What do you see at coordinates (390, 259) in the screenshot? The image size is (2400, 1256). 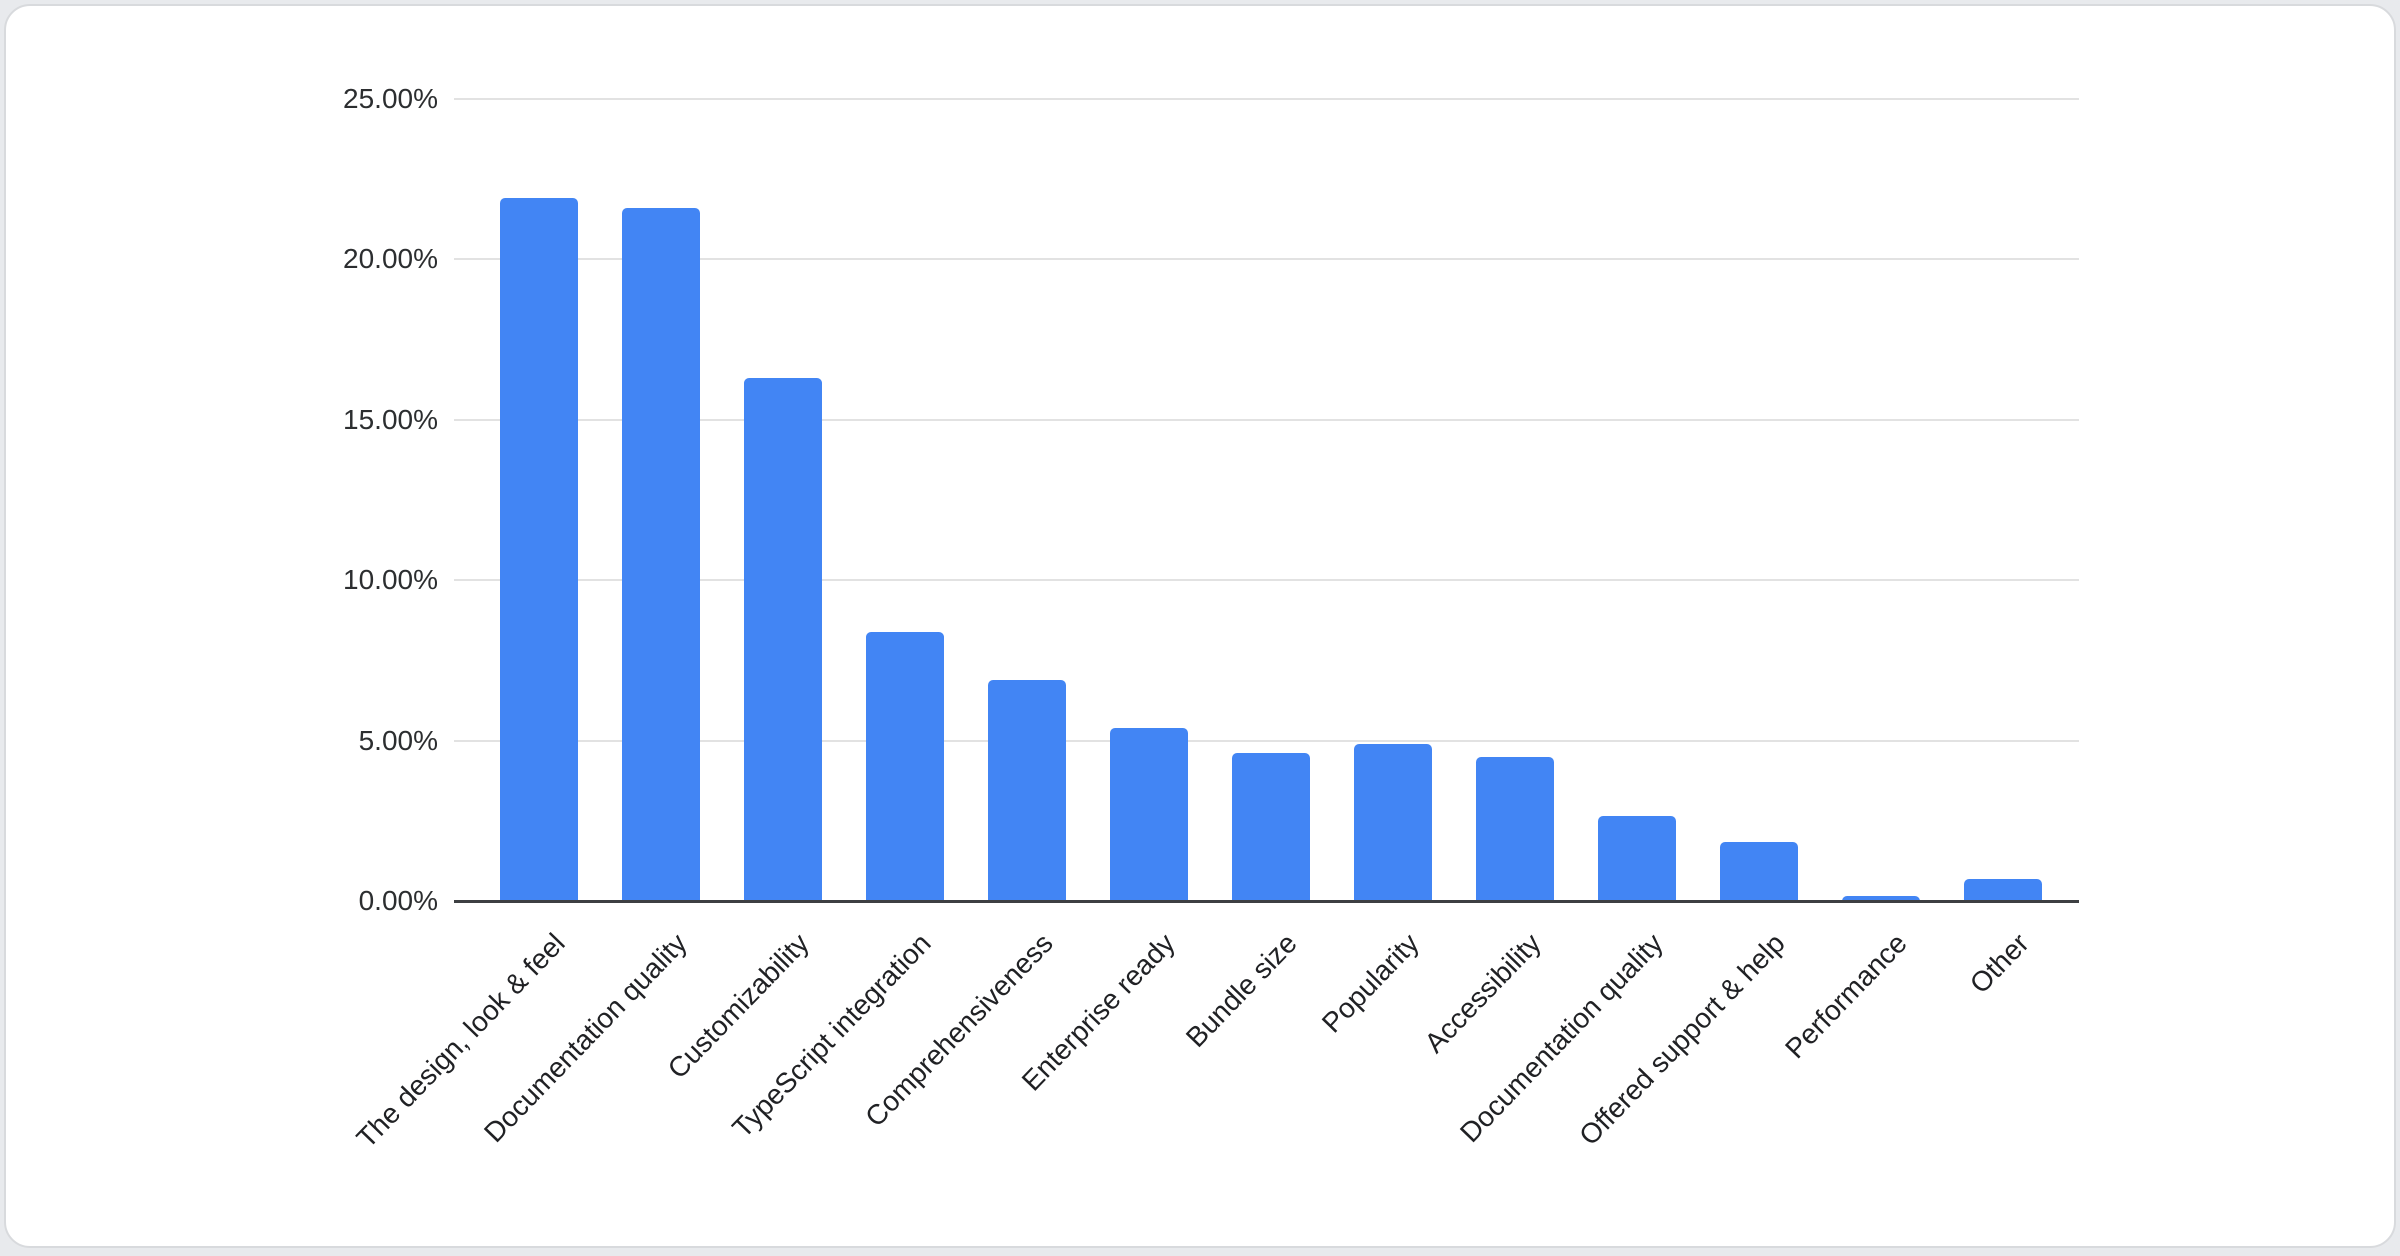 I see `y-axis-tick-label: 20.00%` at bounding box center [390, 259].